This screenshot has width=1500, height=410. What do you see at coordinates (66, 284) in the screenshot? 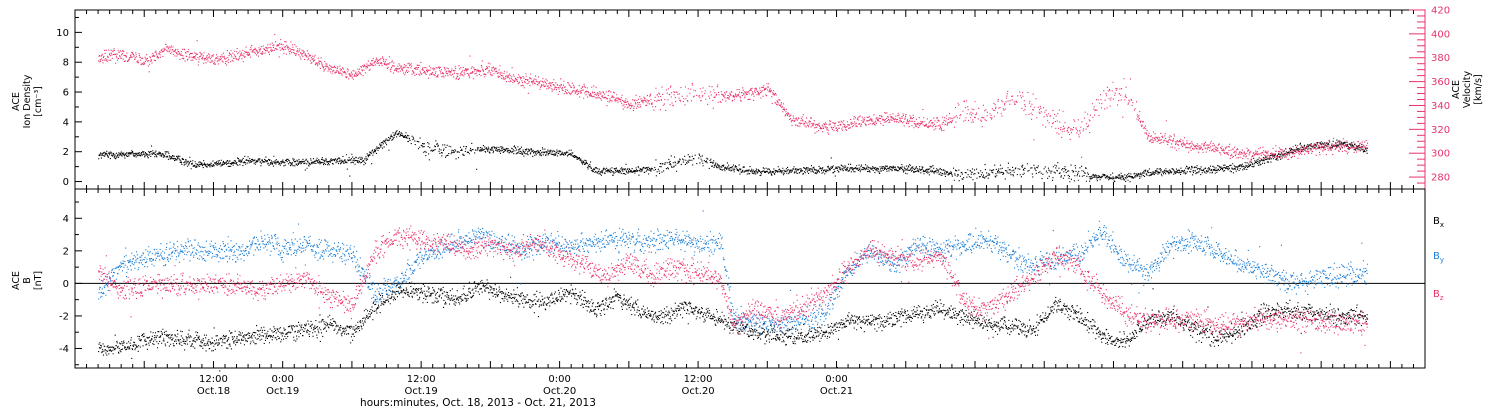
I see `b-tick-label: 0` at bounding box center [66, 284].